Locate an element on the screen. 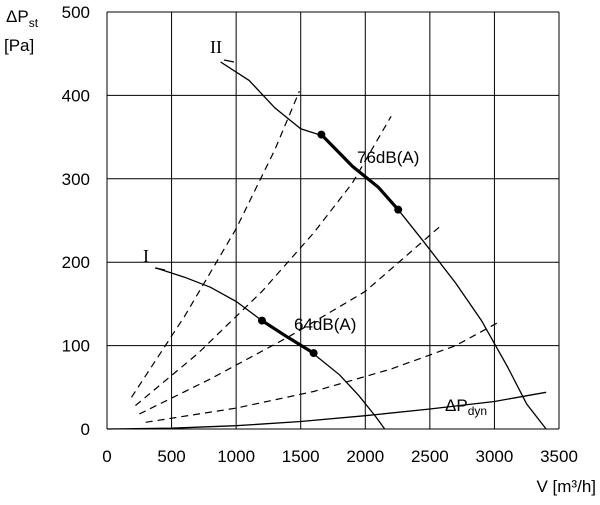  y-tick-label-2: 200 is located at coordinates (76, 262).